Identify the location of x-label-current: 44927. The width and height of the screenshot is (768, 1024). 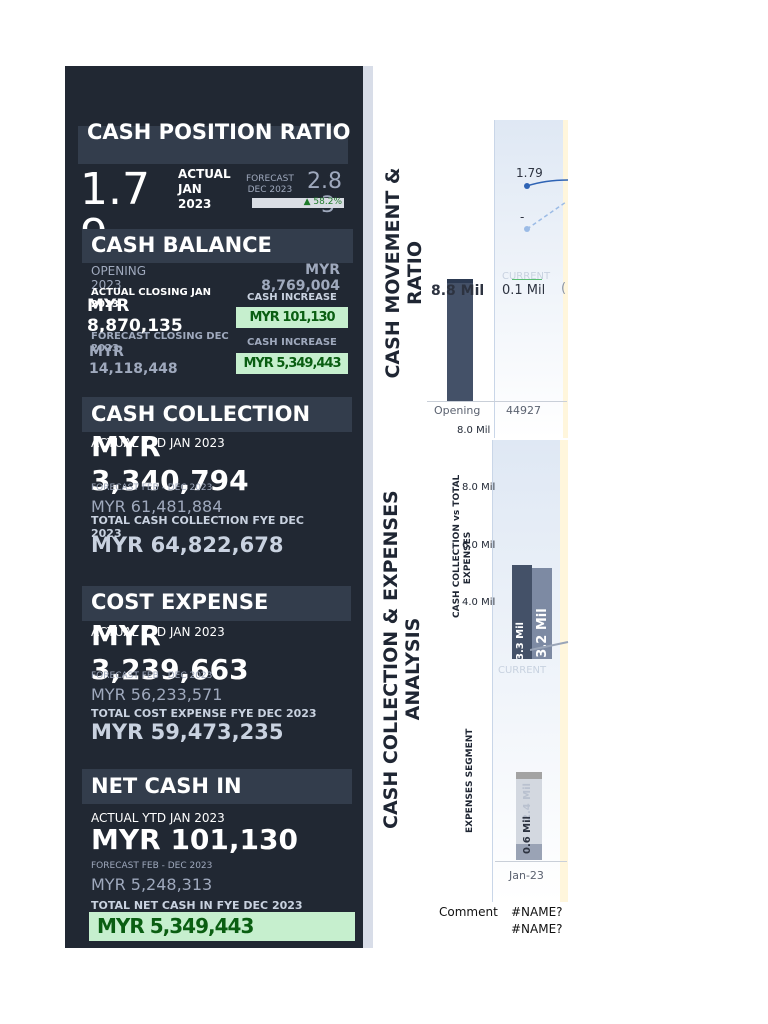
(523, 410).